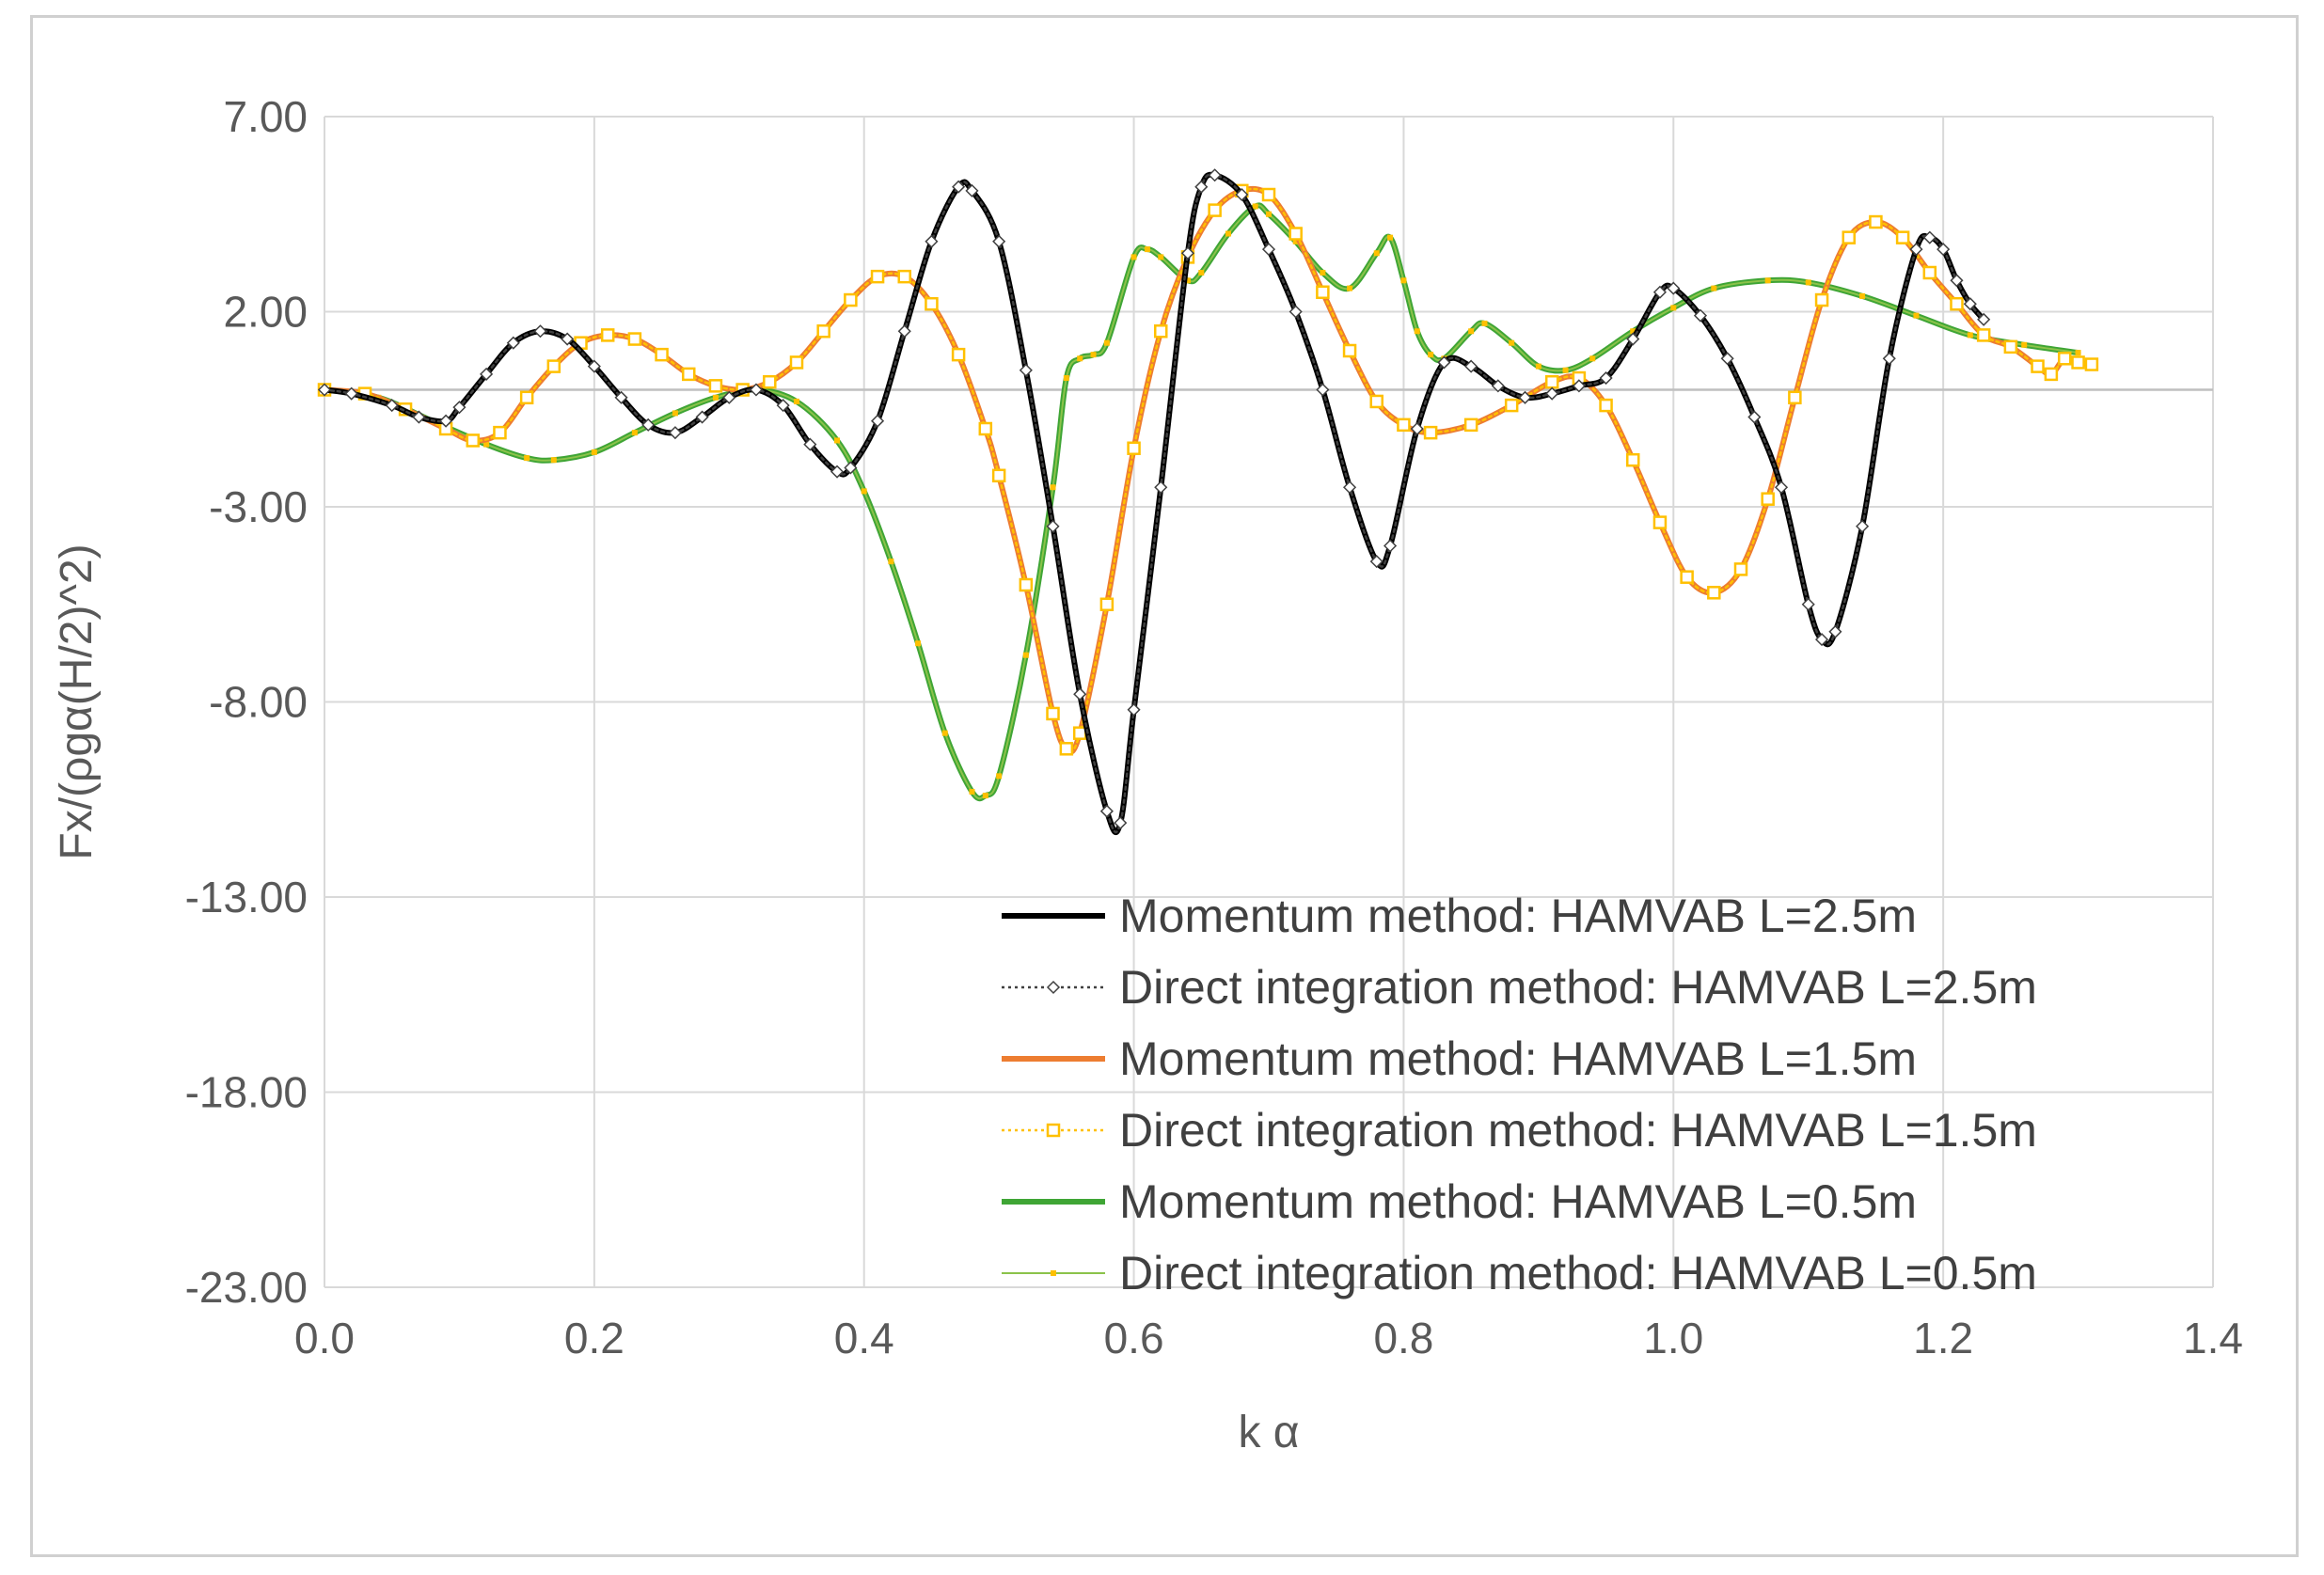  I want to click on y-axis-tick-labels: 7.00 2.00 -3.00 -8.00 -13.00 -18.00 -23.00, so click(246, 702).